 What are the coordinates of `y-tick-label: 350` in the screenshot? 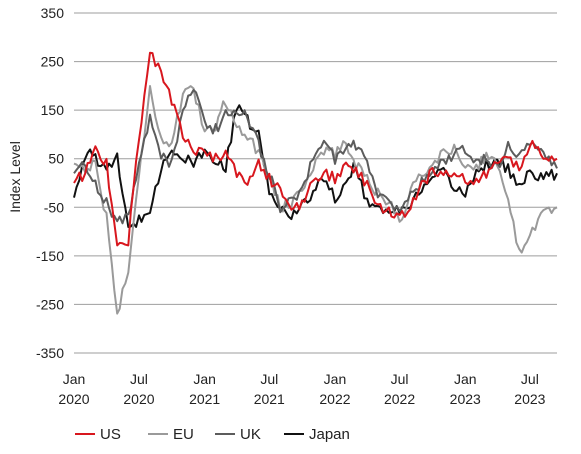 It's located at (53, 13).